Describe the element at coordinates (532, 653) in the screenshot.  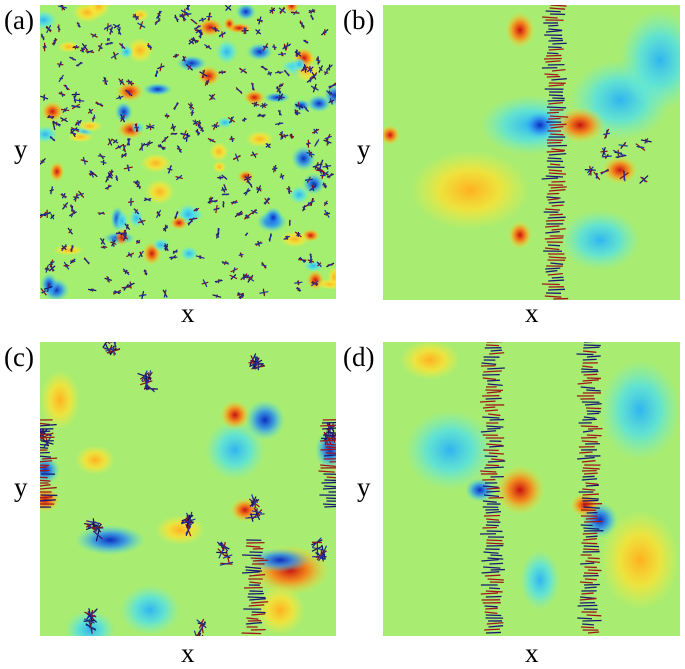
I see `x-axis-label: x` at that location.